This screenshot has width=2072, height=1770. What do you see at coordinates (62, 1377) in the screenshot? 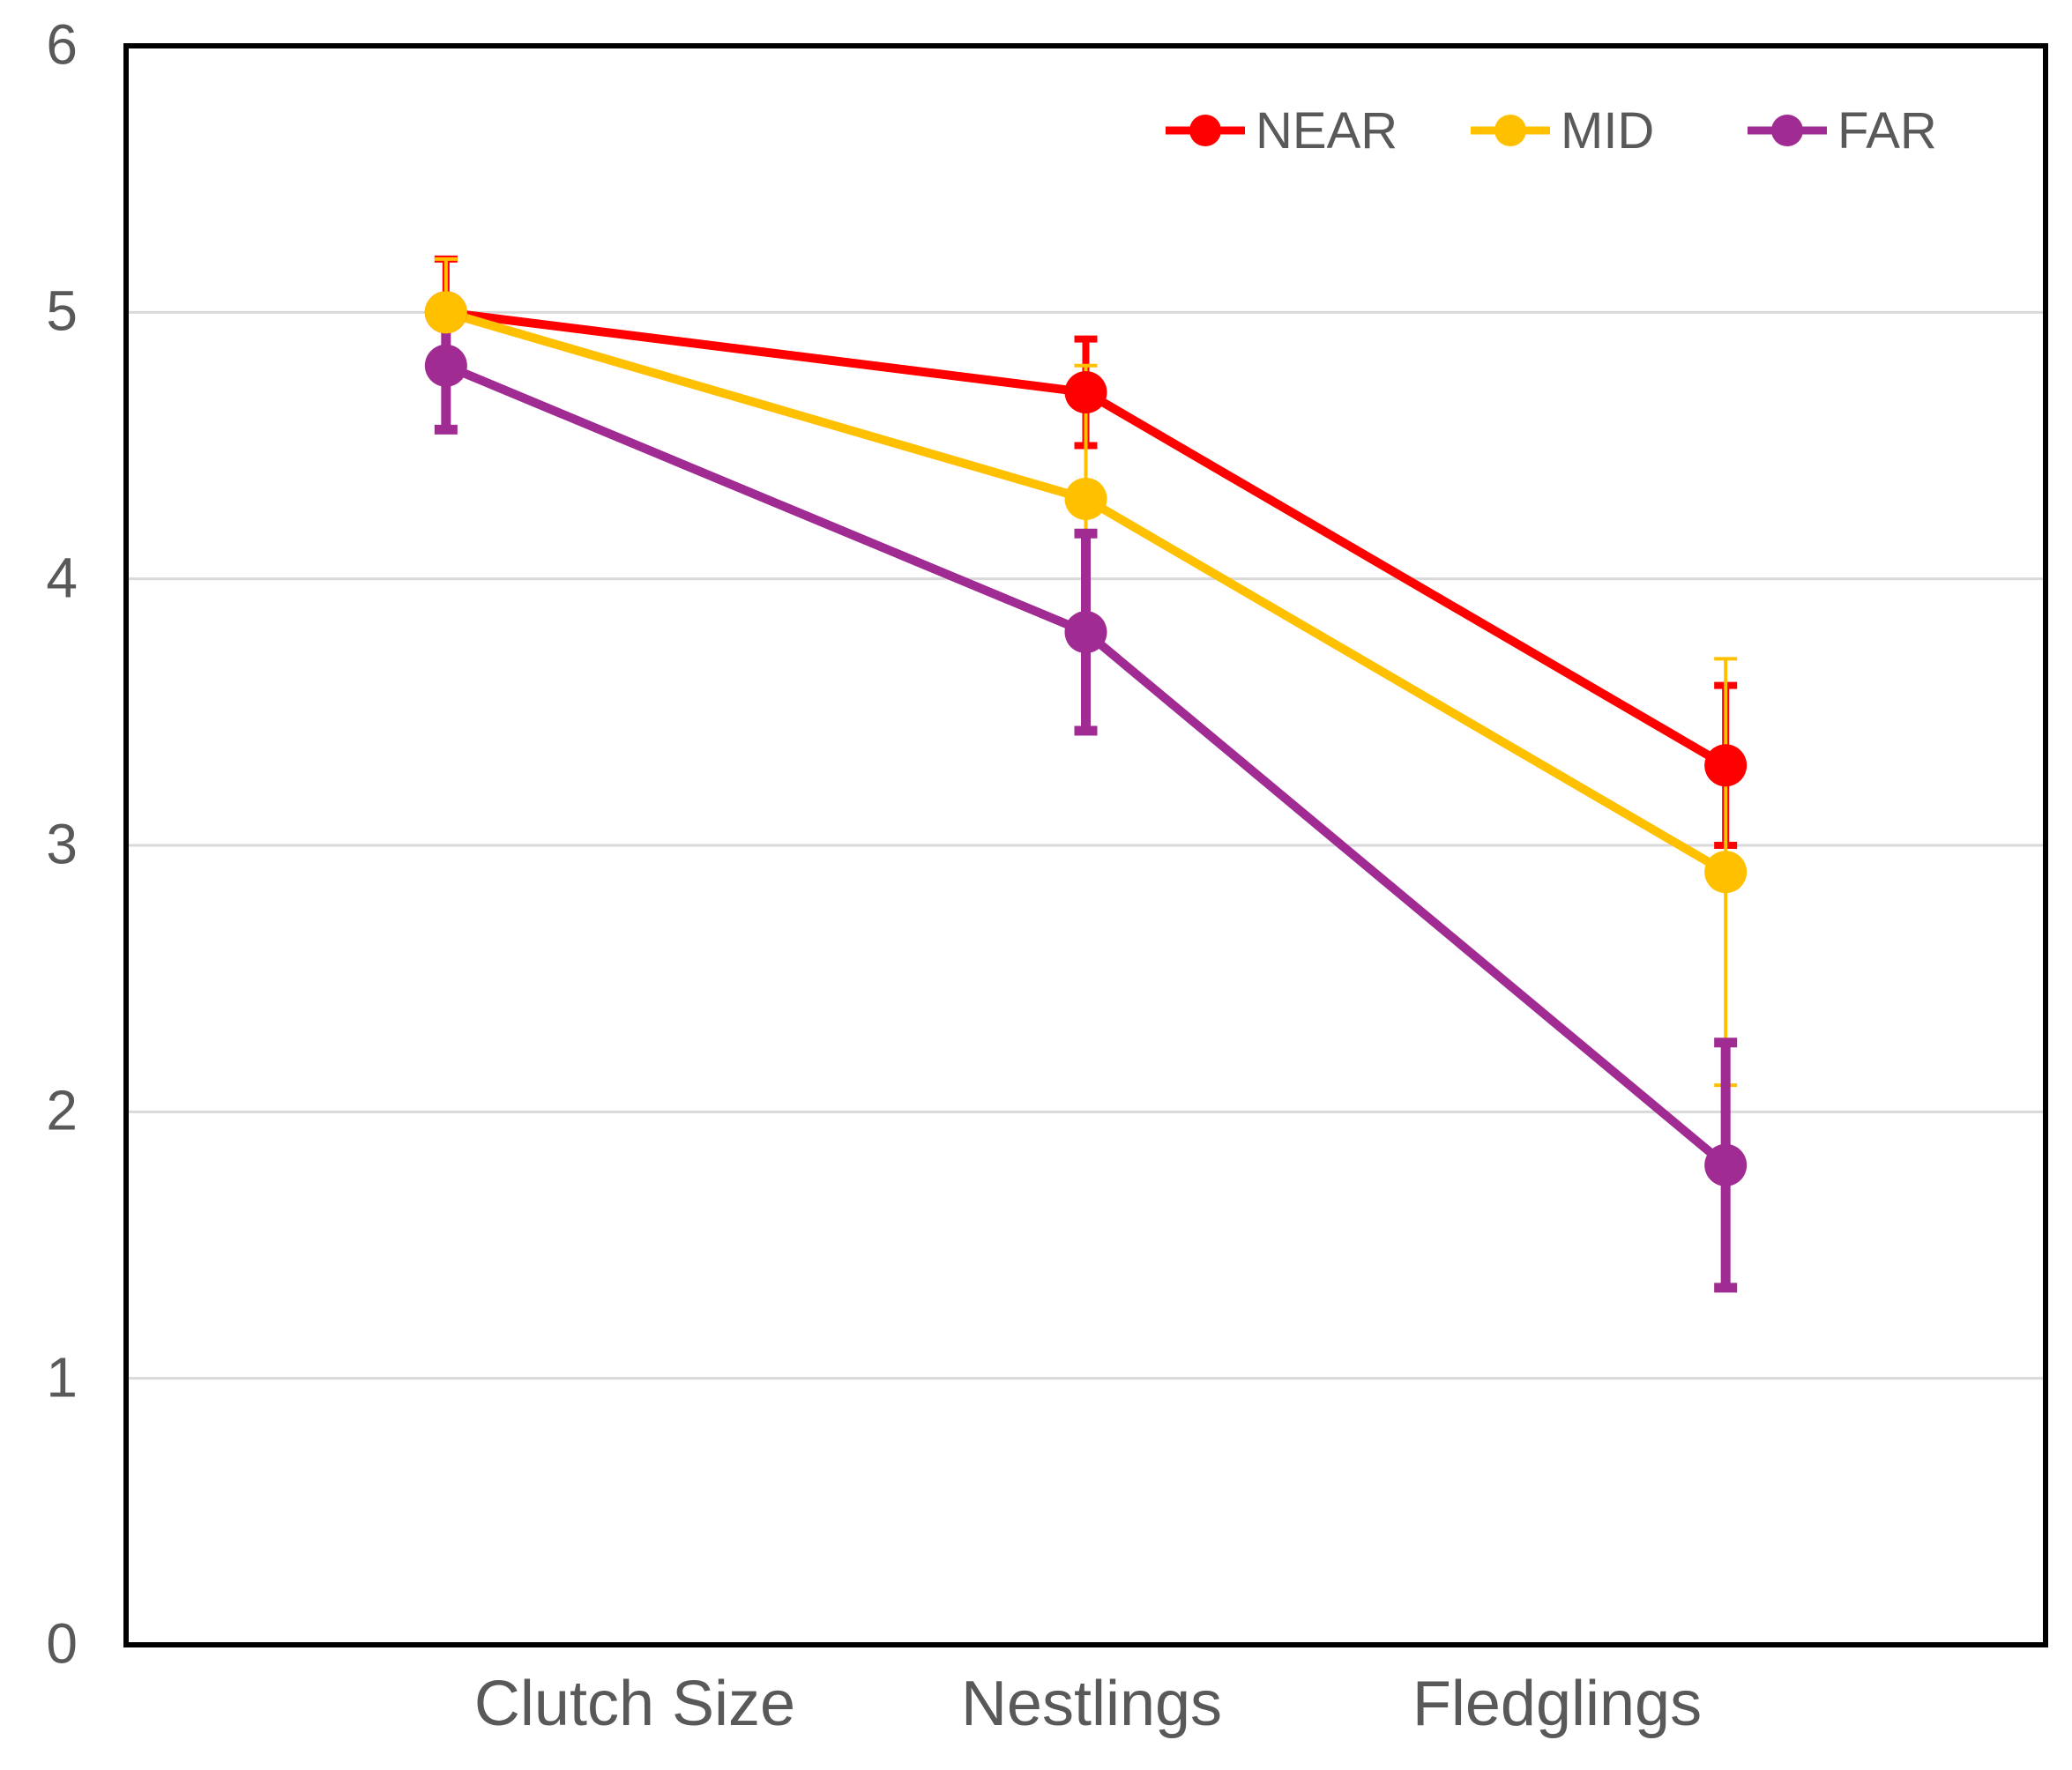
I see `y-tick-label-1: 1` at bounding box center [62, 1377].